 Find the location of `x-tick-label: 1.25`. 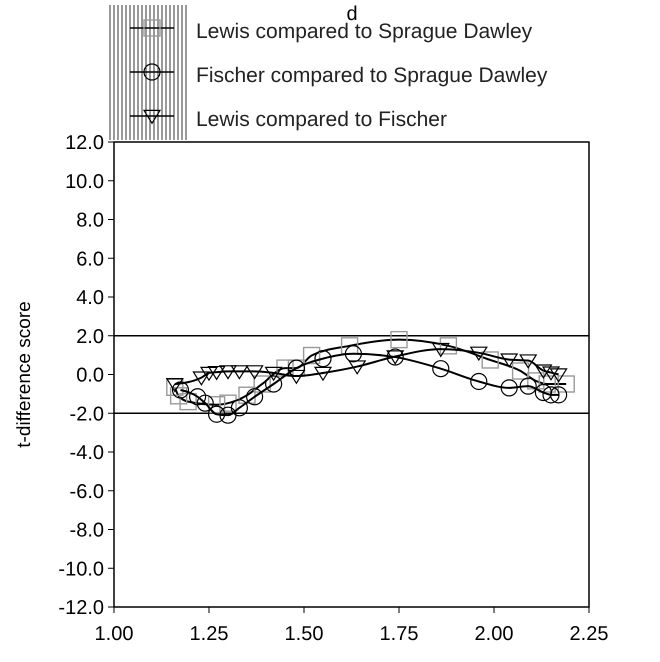

x-tick-label: 1.25 is located at coordinates (209, 634).